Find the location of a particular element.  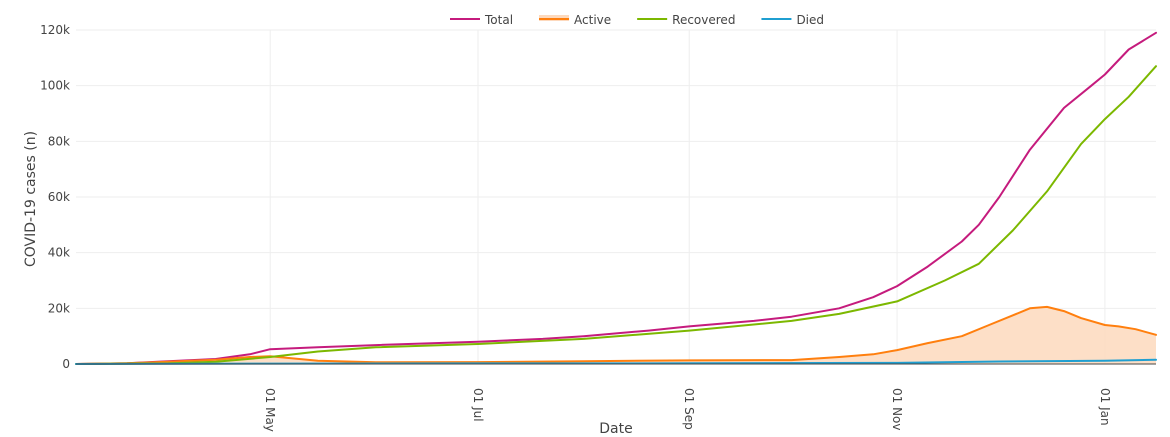

legend-item-recovered: Recovered is located at coordinates (686, 20).